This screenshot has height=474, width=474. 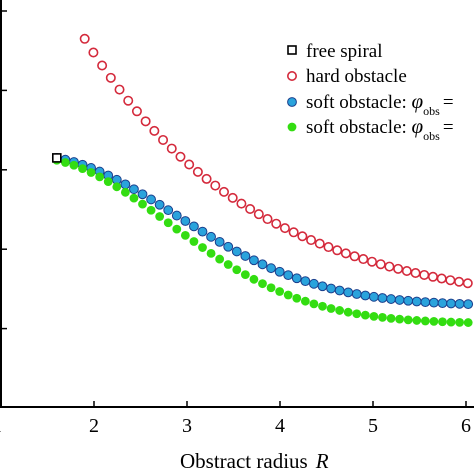 I want to click on legend-marker-hard-obstacle, so click(x=291, y=76).